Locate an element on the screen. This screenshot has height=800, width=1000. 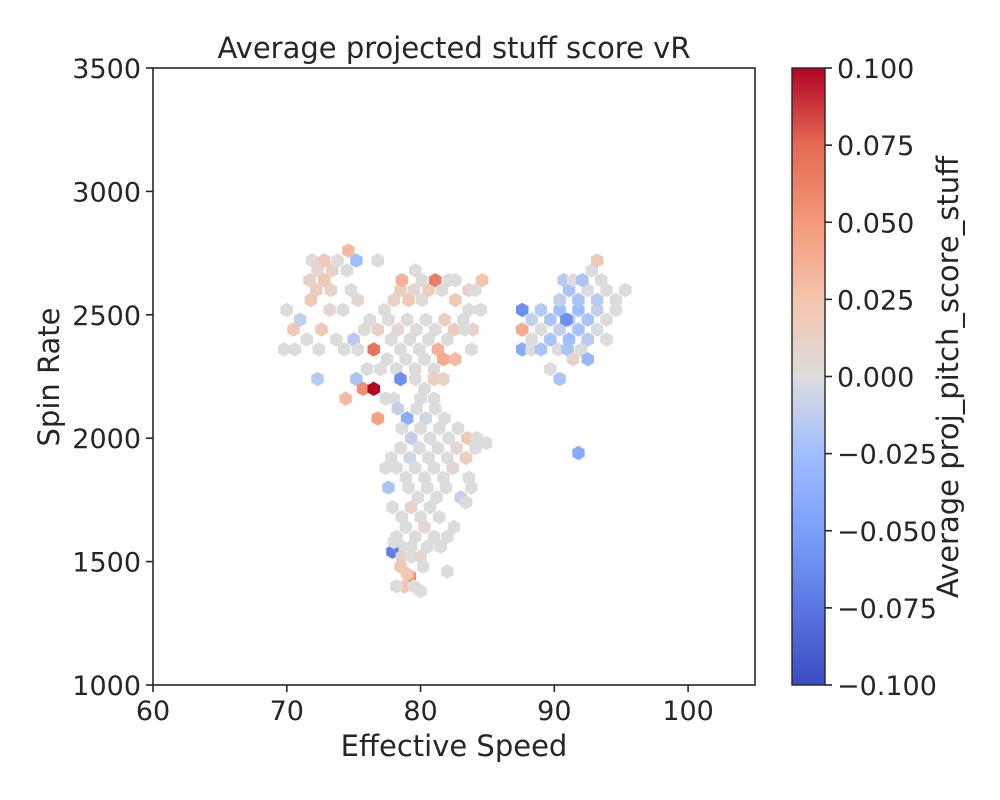
x-tick-label: 90 is located at coordinates (554, 711).